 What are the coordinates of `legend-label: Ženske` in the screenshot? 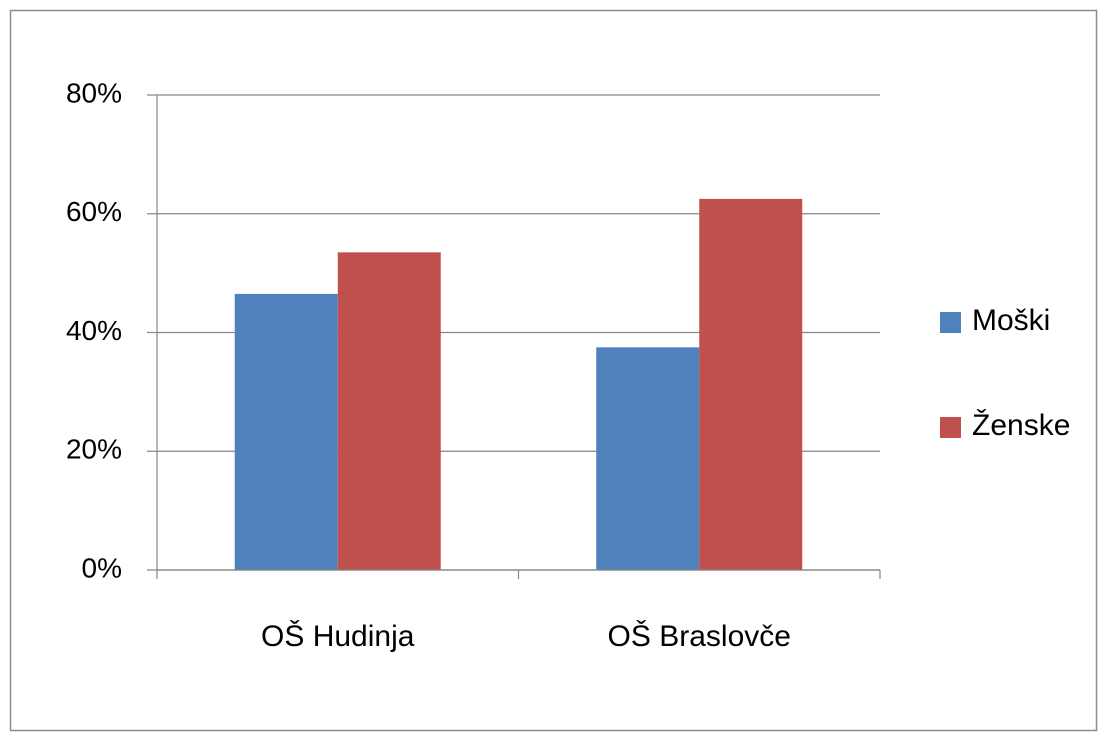 It's located at (1021, 425).